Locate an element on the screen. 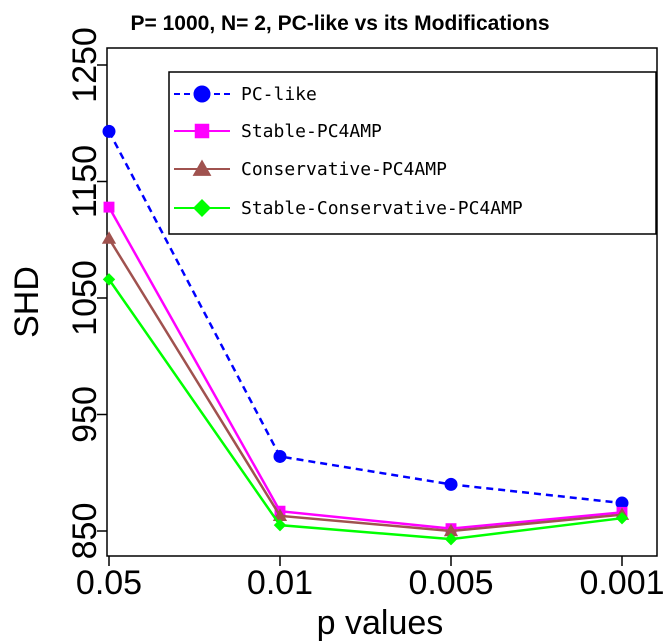  y-axis-title: SHD is located at coordinates (27, 302).